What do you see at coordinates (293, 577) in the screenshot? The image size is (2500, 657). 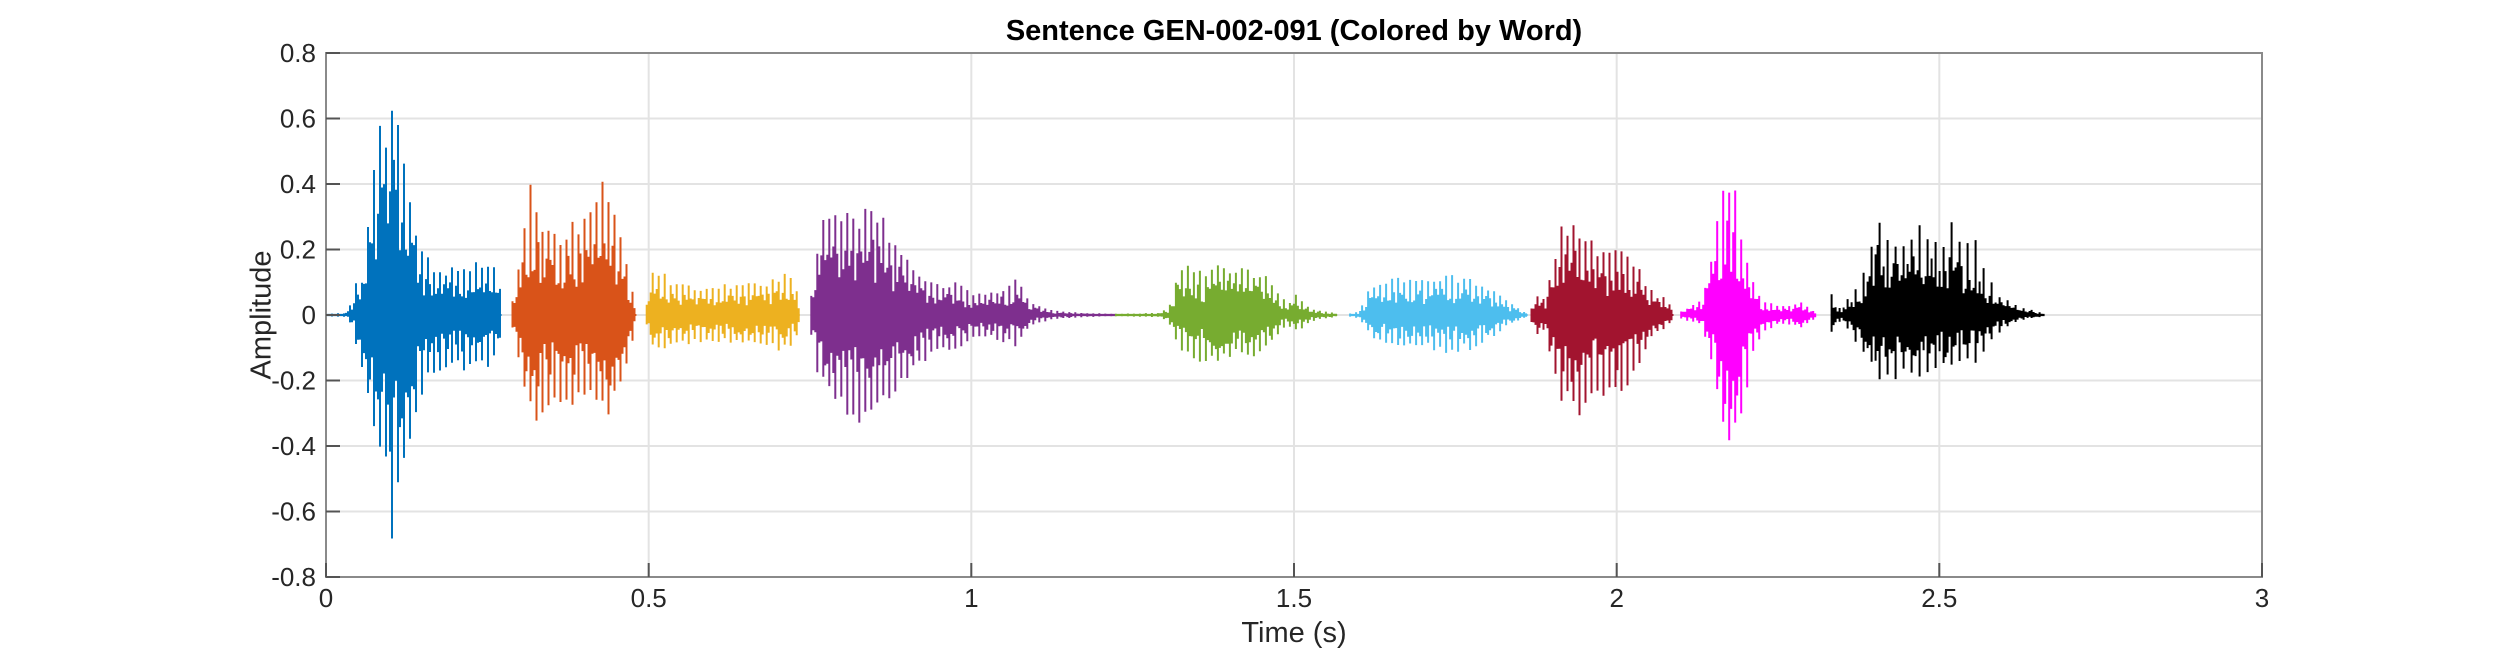 I see `y-tick-label: -0.8` at bounding box center [293, 577].